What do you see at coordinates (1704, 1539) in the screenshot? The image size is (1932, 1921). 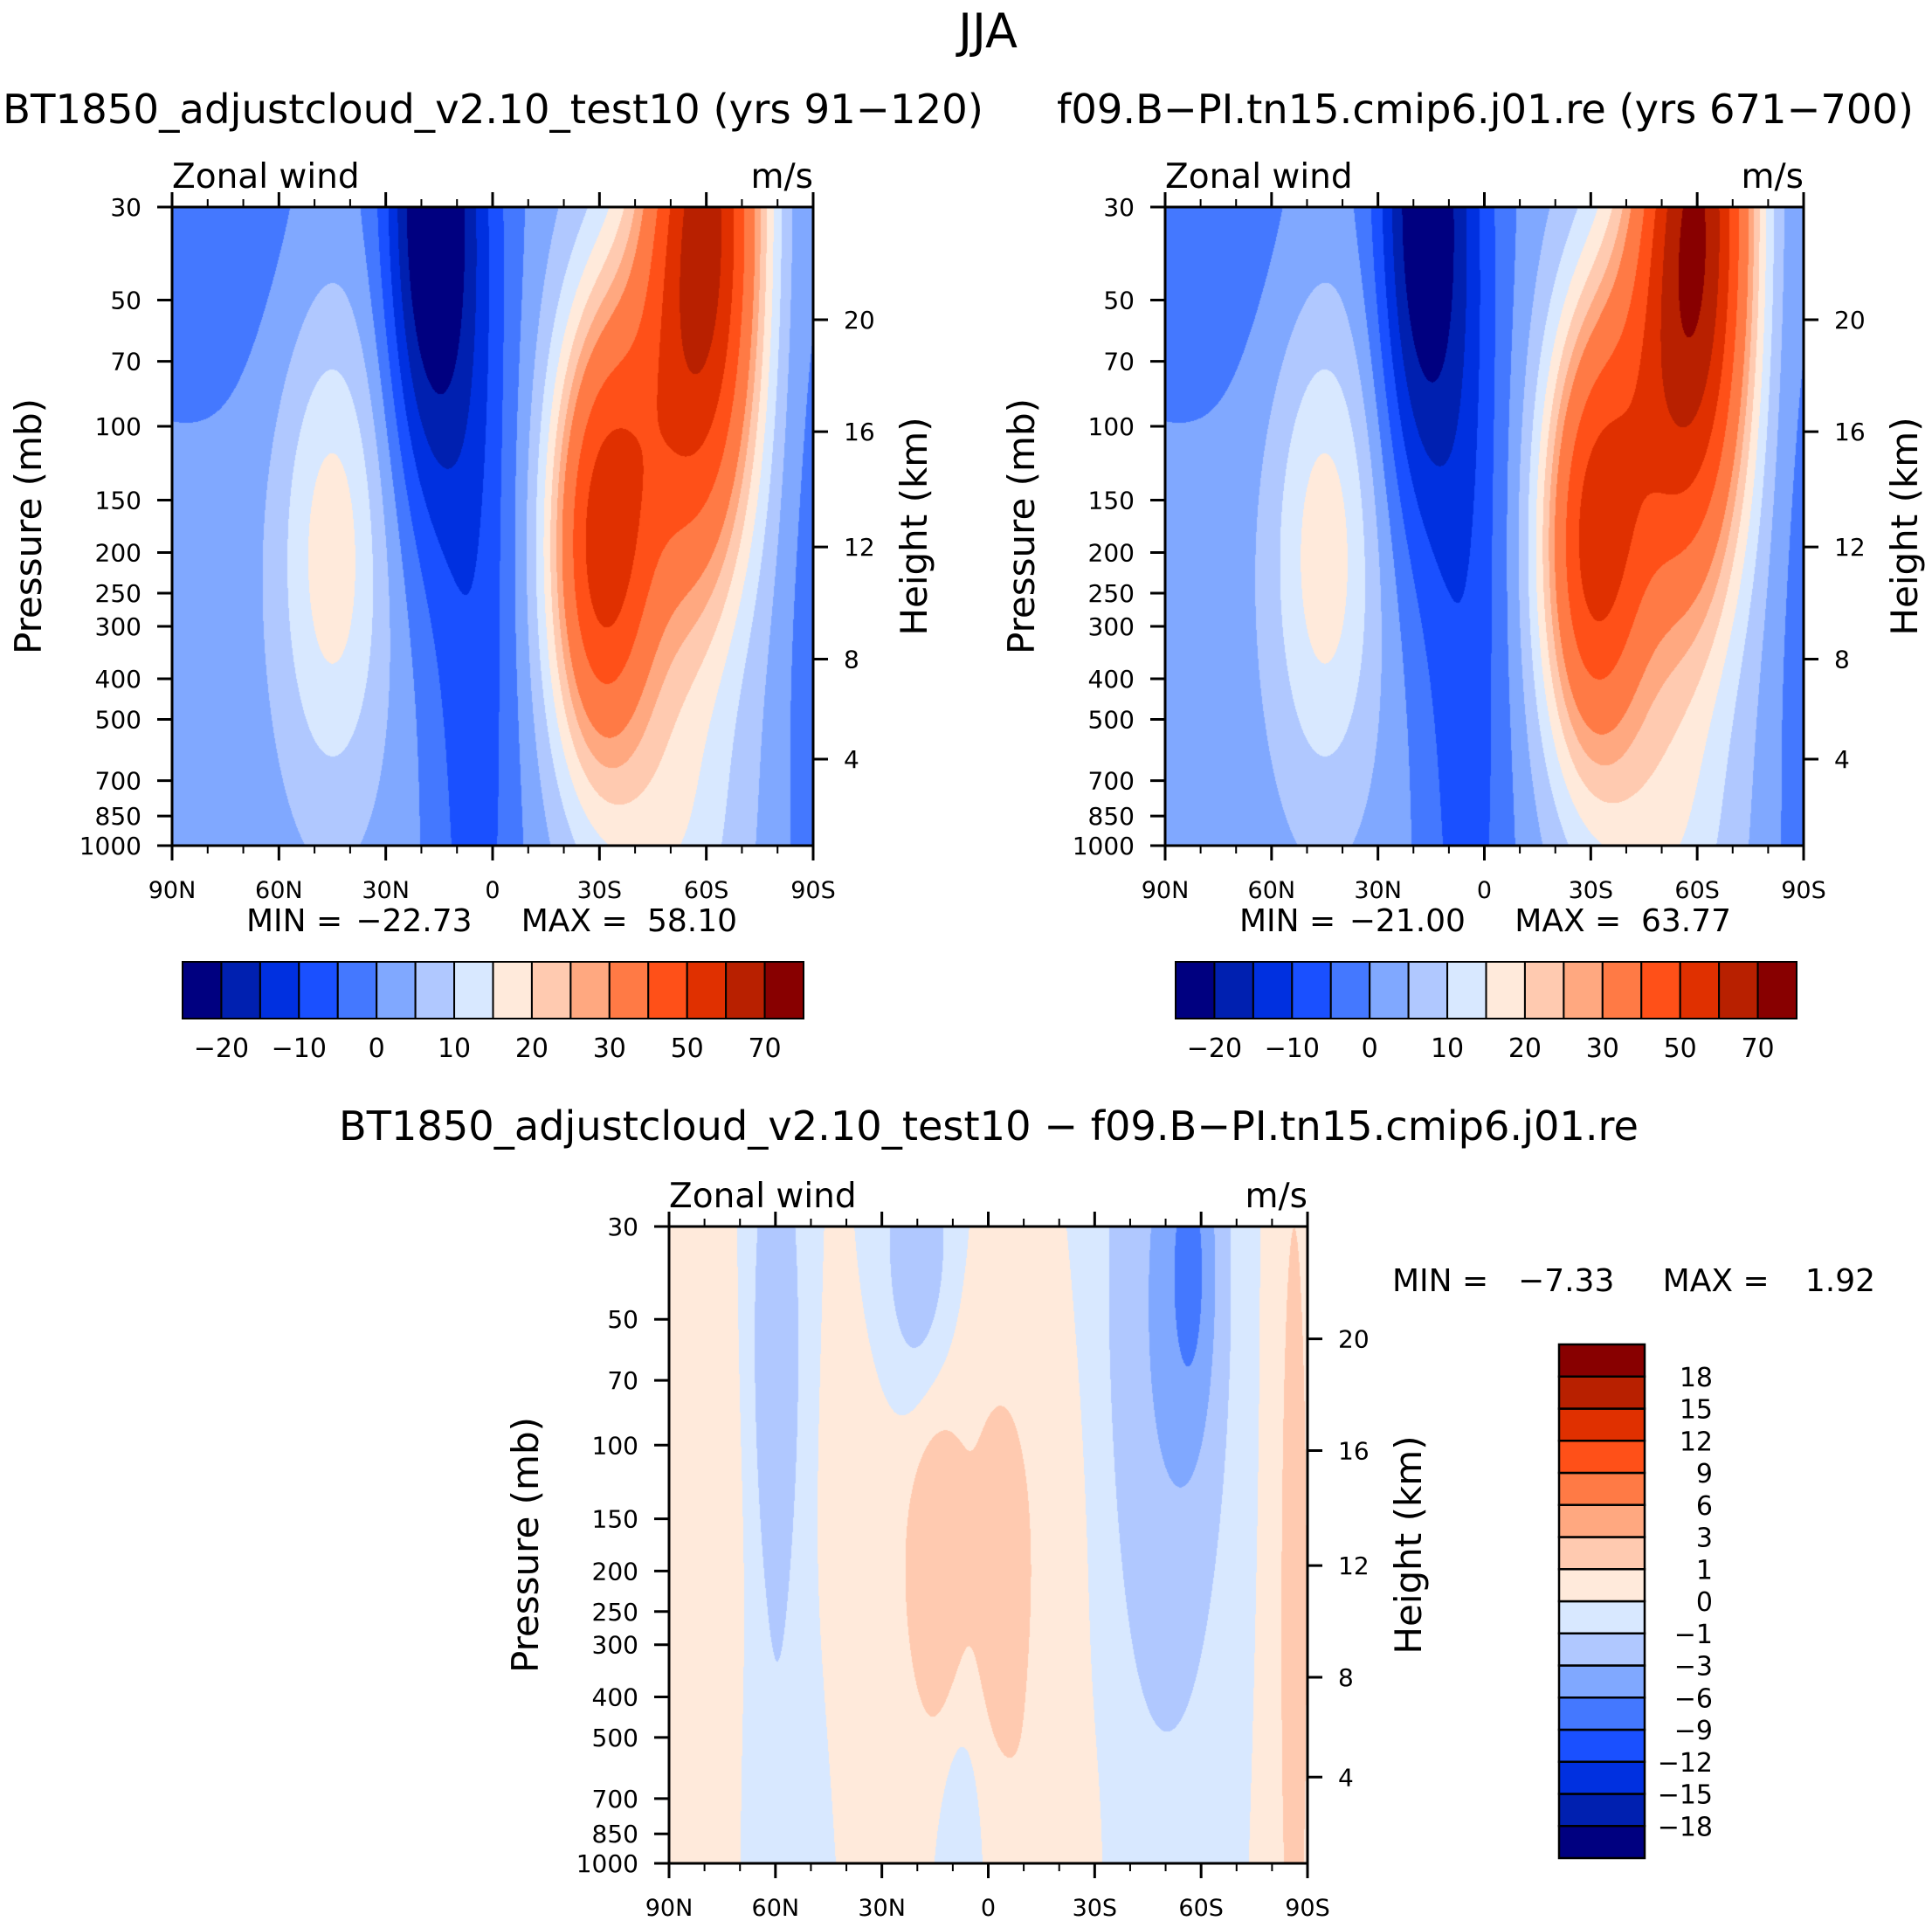 I see `colorbar-label: 3` at bounding box center [1704, 1539].